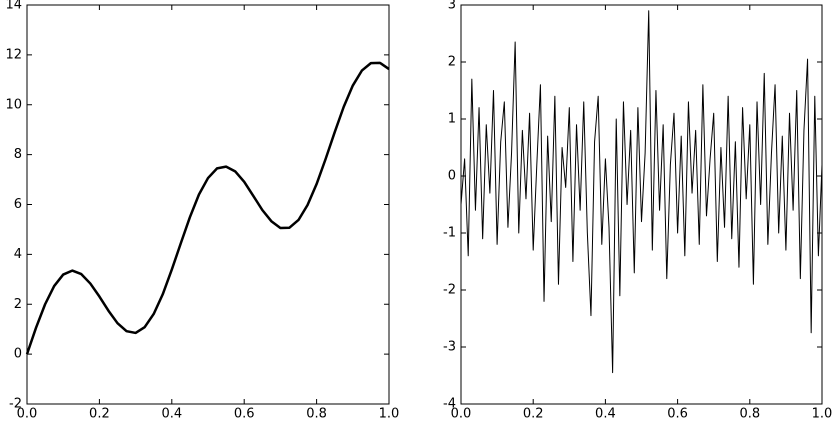  What do you see at coordinates (13, 104) in the screenshot?
I see `y-tick-label: 10` at bounding box center [13, 104].